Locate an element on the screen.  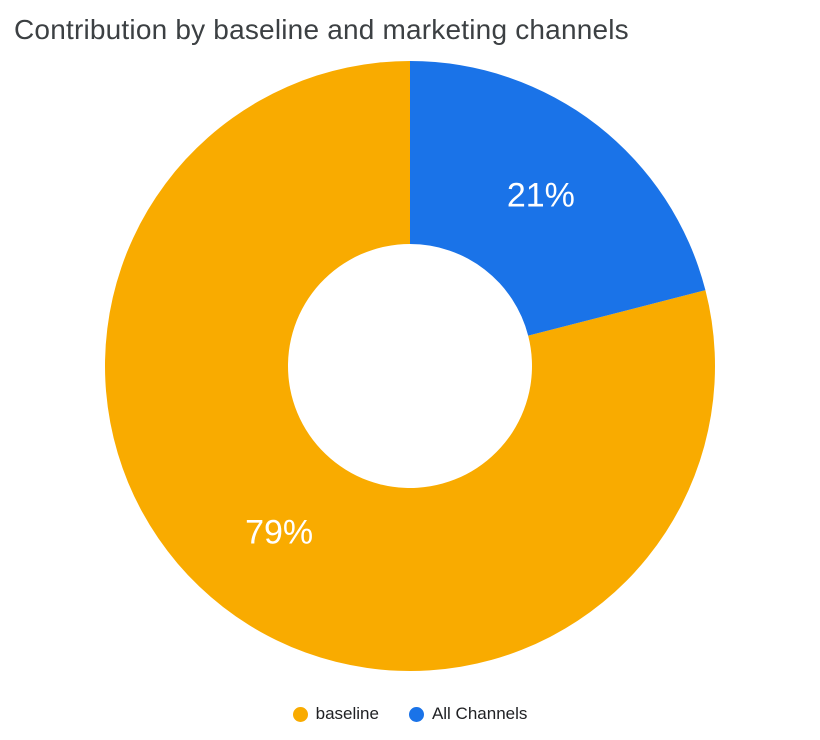
chart-legend: baseline All Channels is located at coordinates (410, 714).